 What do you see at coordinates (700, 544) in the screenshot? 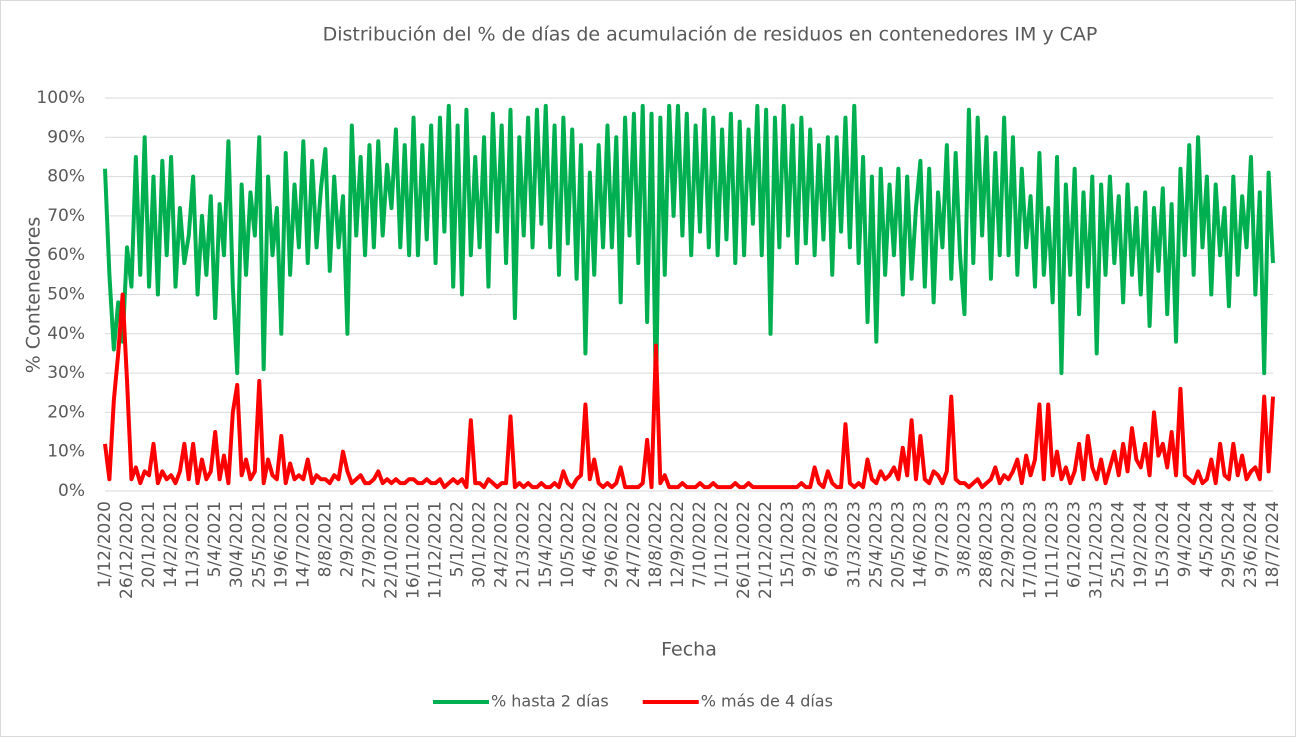
I see `x-tick-label: 7/10/2022` at bounding box center [700, 544].